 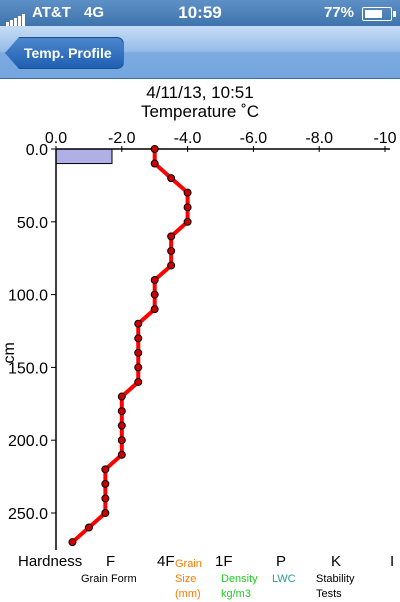 What do you see at coordinates (94, 12) in the screenshot?
I see `network-type-label: 4G` at bounding box center [94, 12].